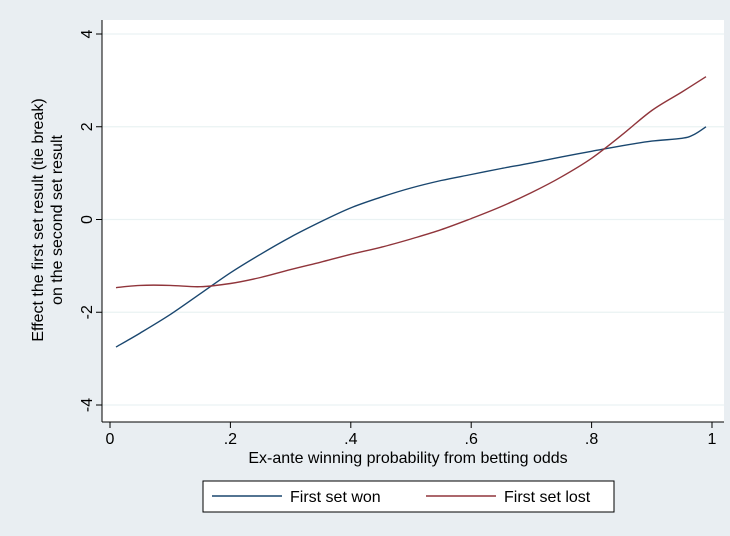 The height and width of the screenshot is (536, 730). Describe the element at coordinates (408, 496) in the screenshot. I see `legend: First set won First set lost` at that location.